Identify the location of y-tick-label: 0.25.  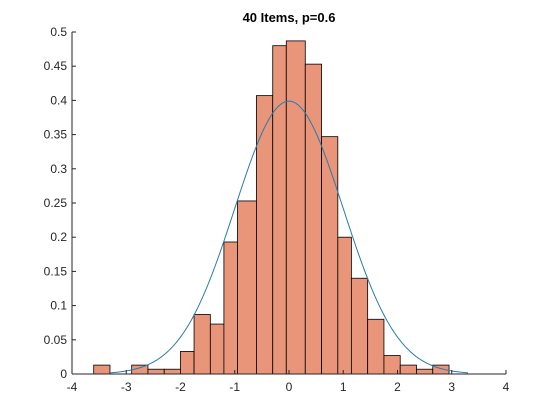
(56, 203).